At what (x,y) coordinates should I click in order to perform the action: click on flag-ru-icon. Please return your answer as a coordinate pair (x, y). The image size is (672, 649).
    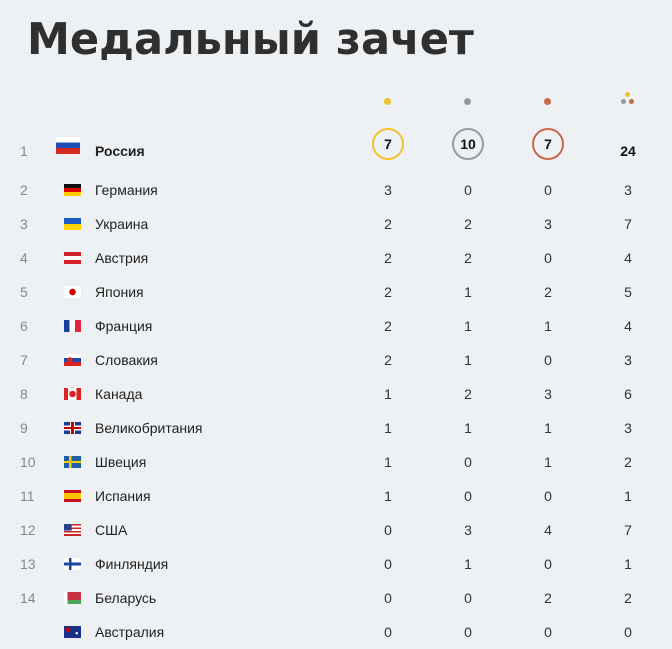
    Looking at the image, I should click on (68, 145).